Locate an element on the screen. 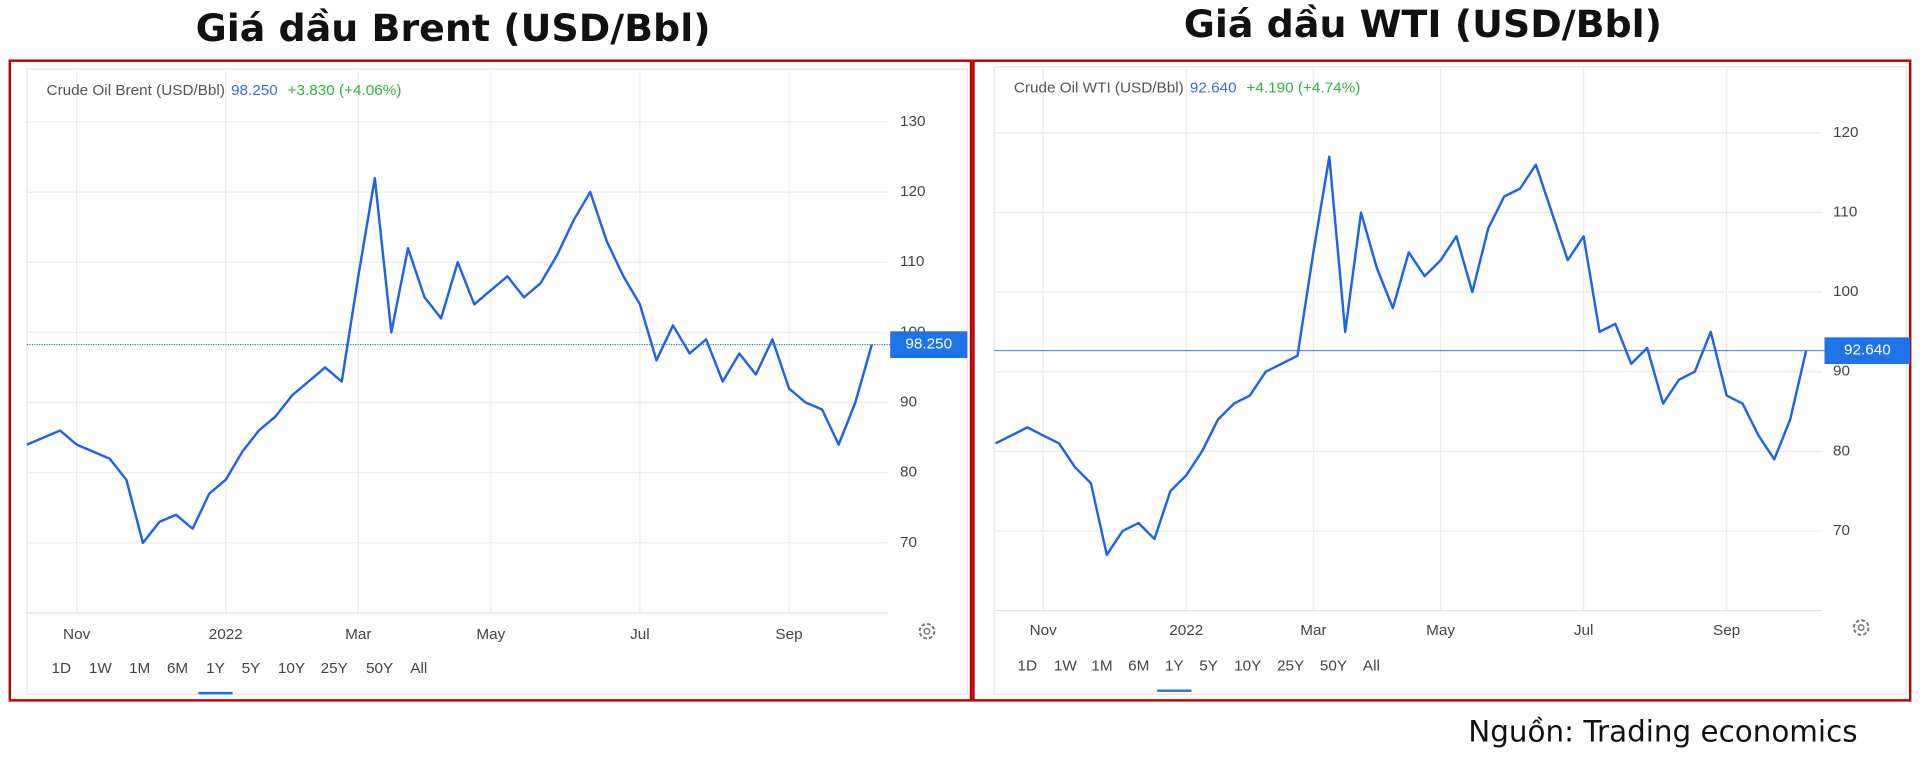 The width and height of the screenshot is (1920, 772). chart-title: Giá dầu WTI (USD/Bbl) is located at coordinates (1423, 24).